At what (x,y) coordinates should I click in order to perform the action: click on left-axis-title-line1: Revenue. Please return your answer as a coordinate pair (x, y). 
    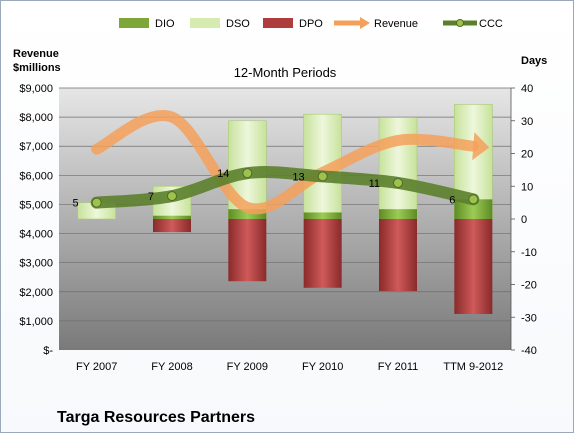
    Looking at the image, I should click on (36, 54).